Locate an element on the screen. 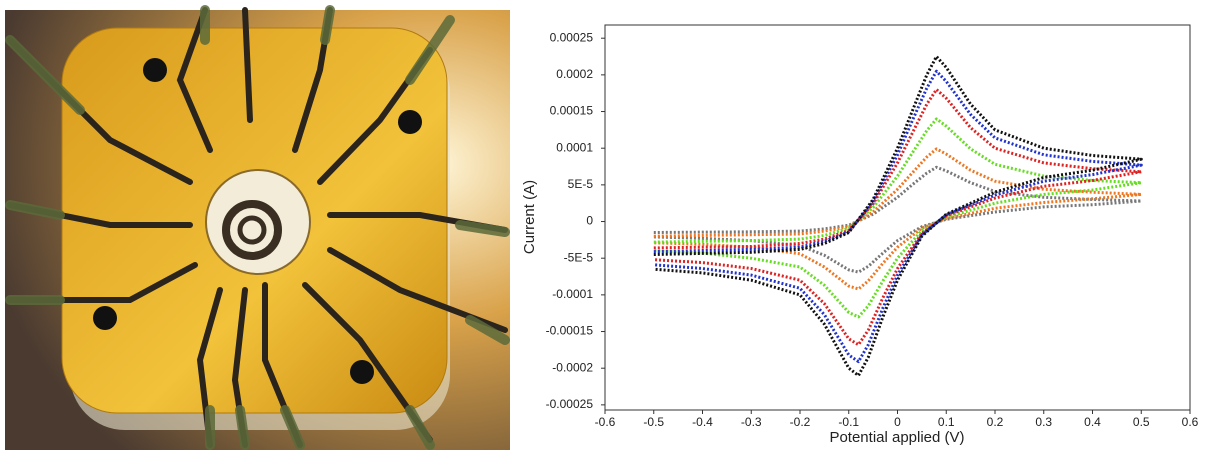 The width and height of the screenshot is (1208, 455). x-tick-label: 0.6 is located at coordinates (1190, 422).